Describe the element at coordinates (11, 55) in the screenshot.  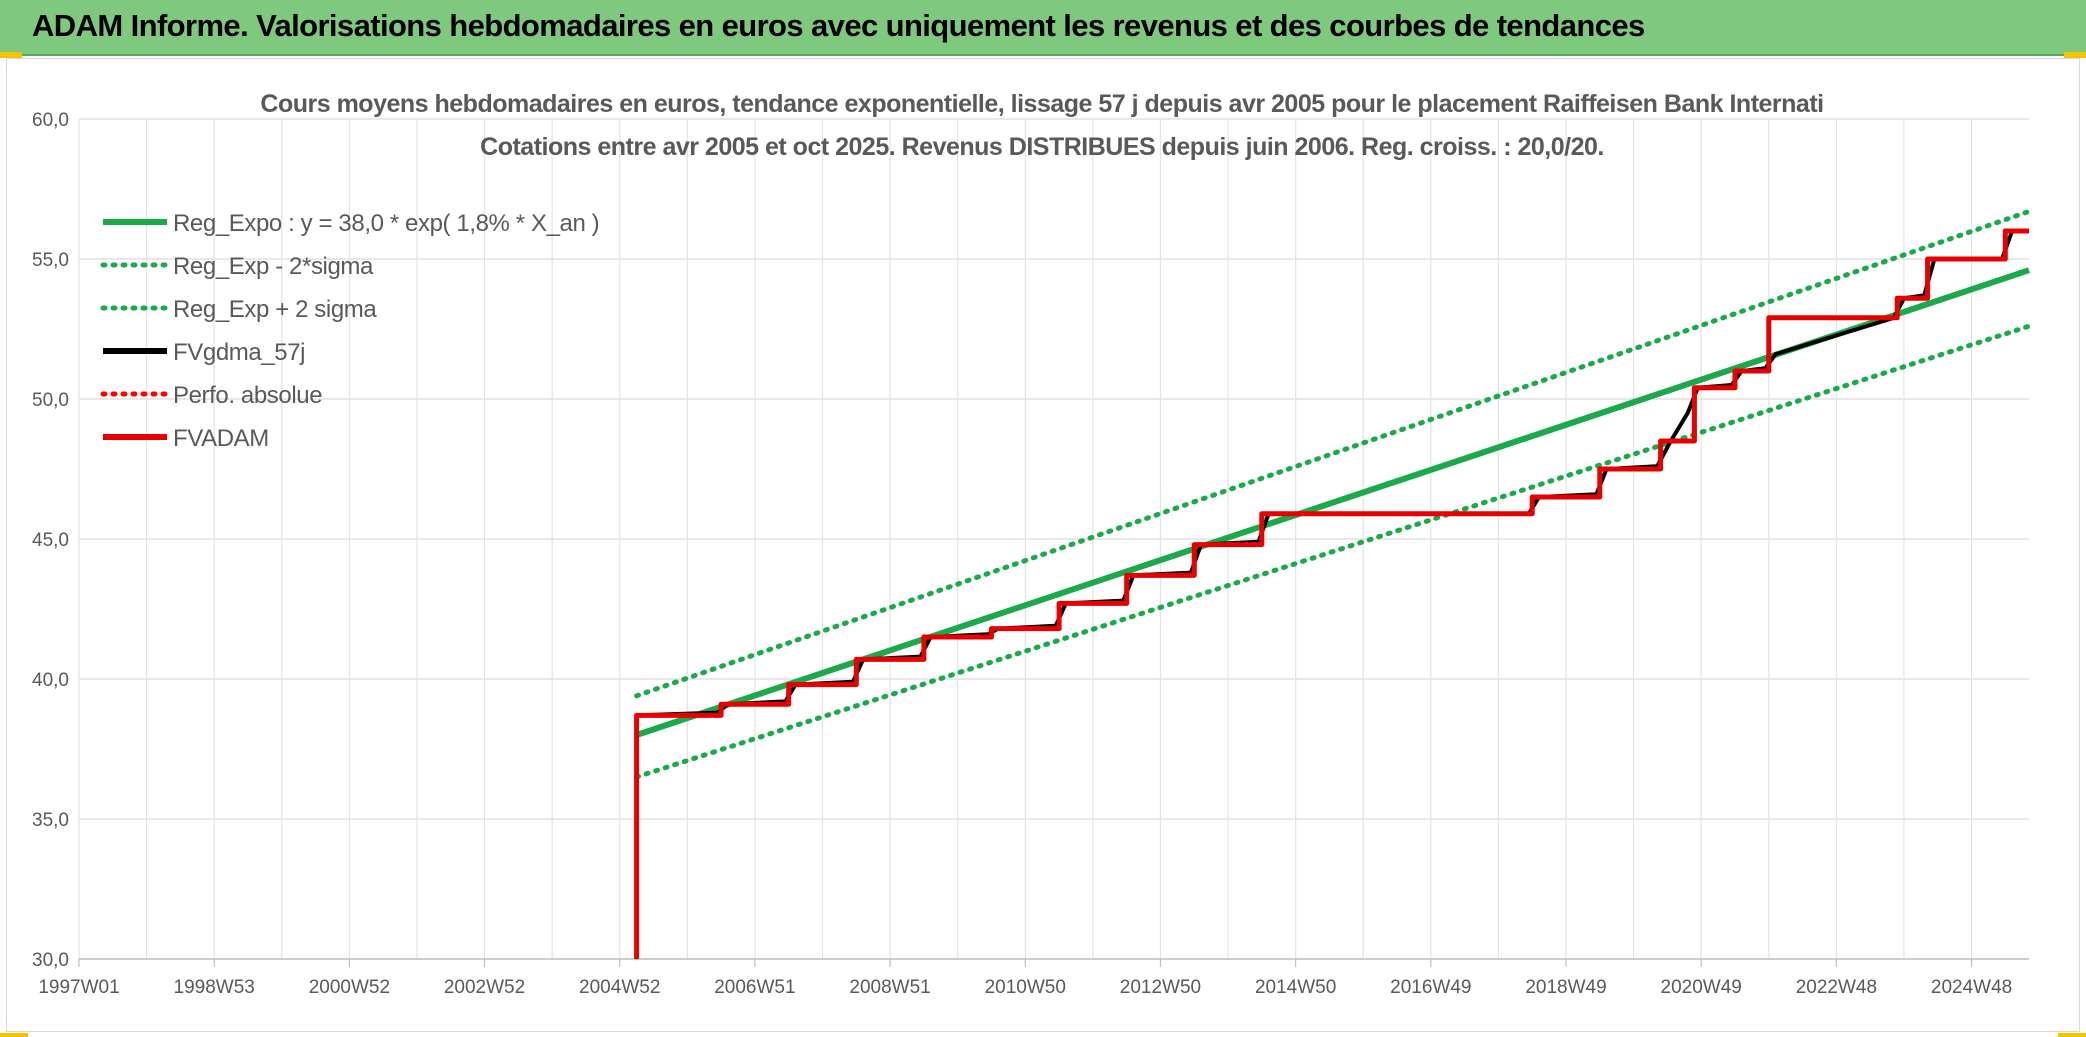
I see `left-corner-accent` at that location.